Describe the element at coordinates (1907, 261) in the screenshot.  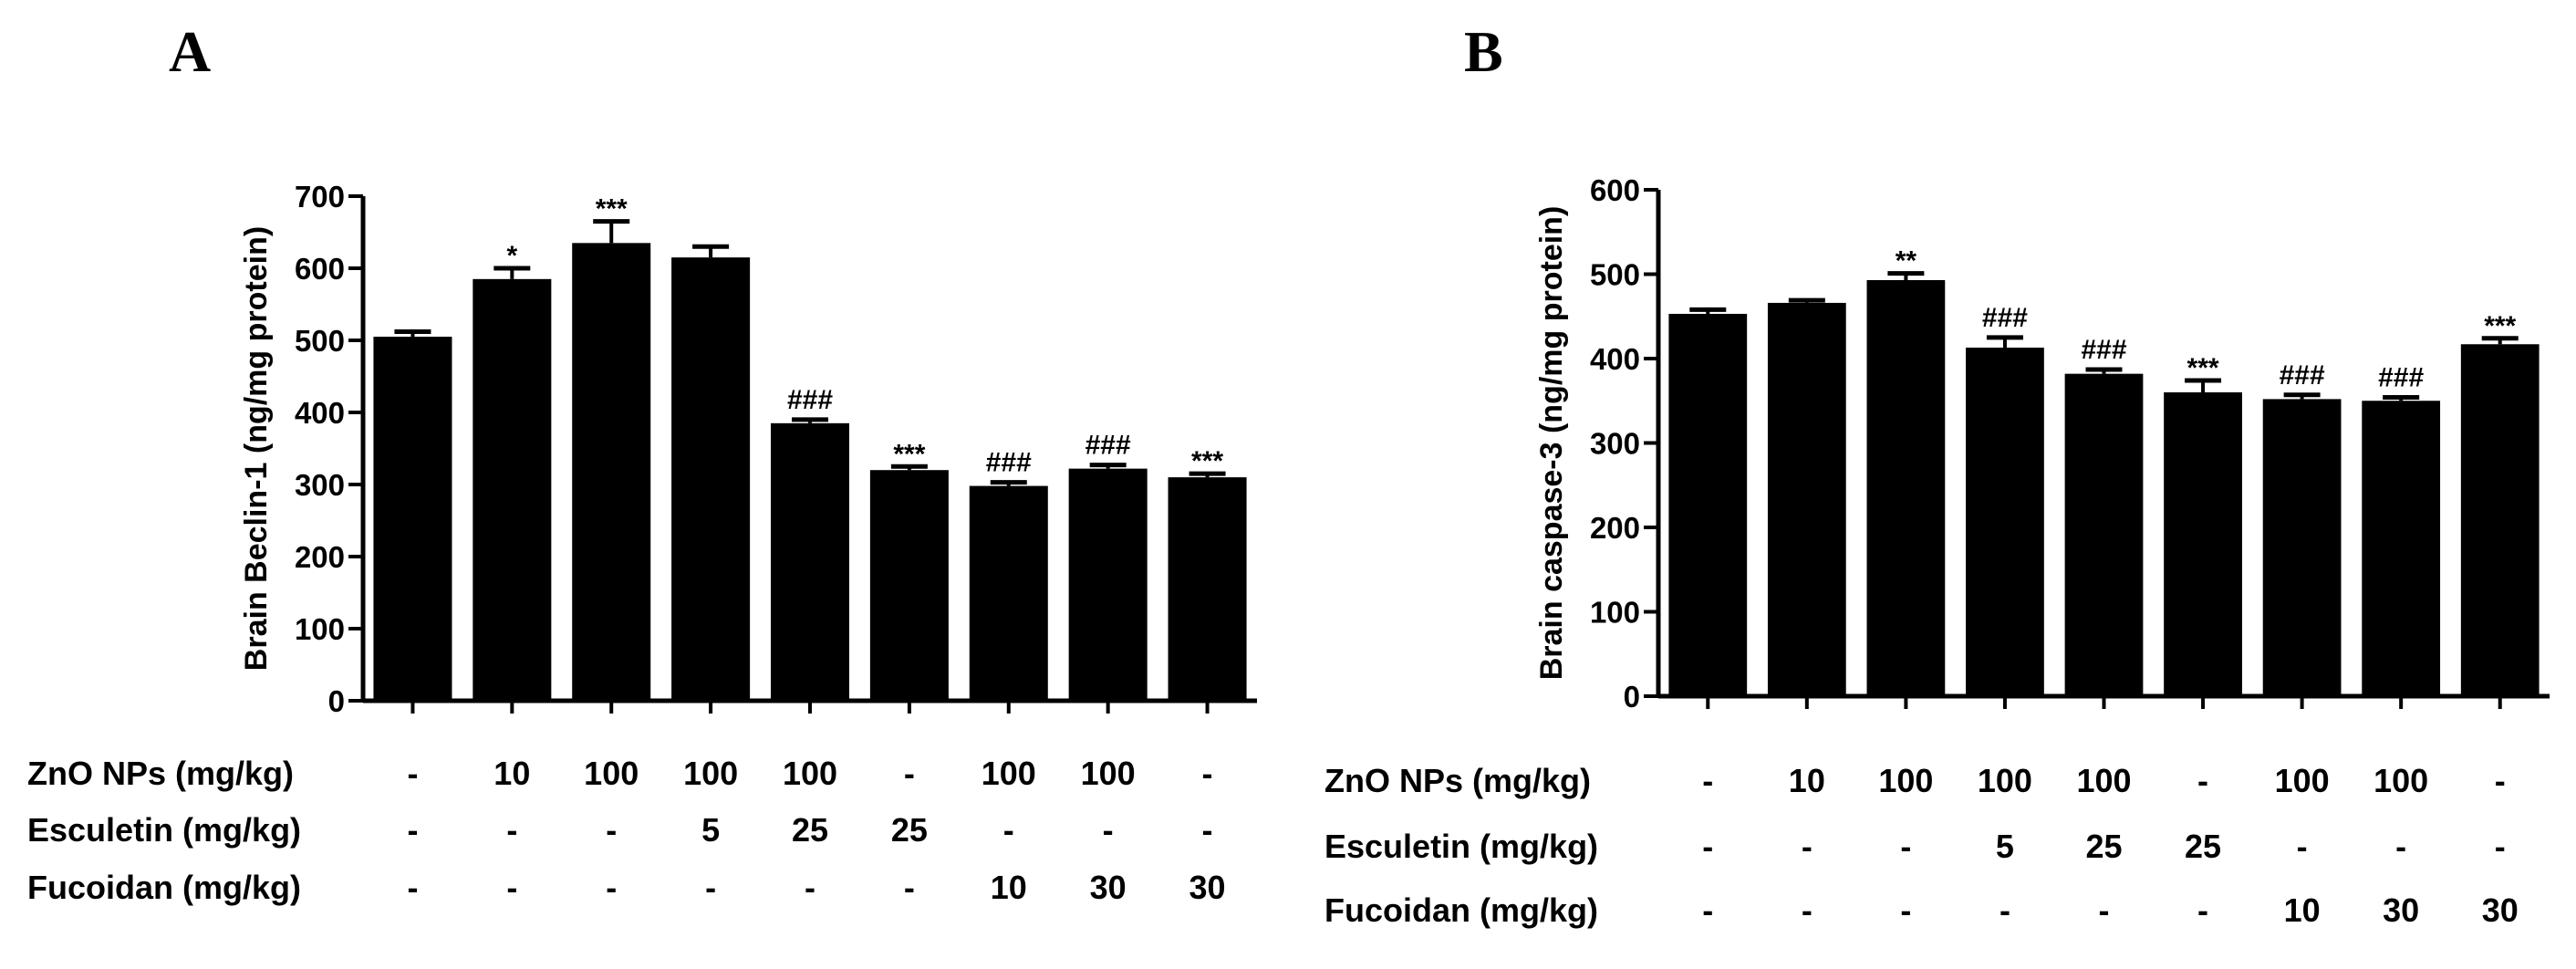
I see `significance-b-3: **` at that location.